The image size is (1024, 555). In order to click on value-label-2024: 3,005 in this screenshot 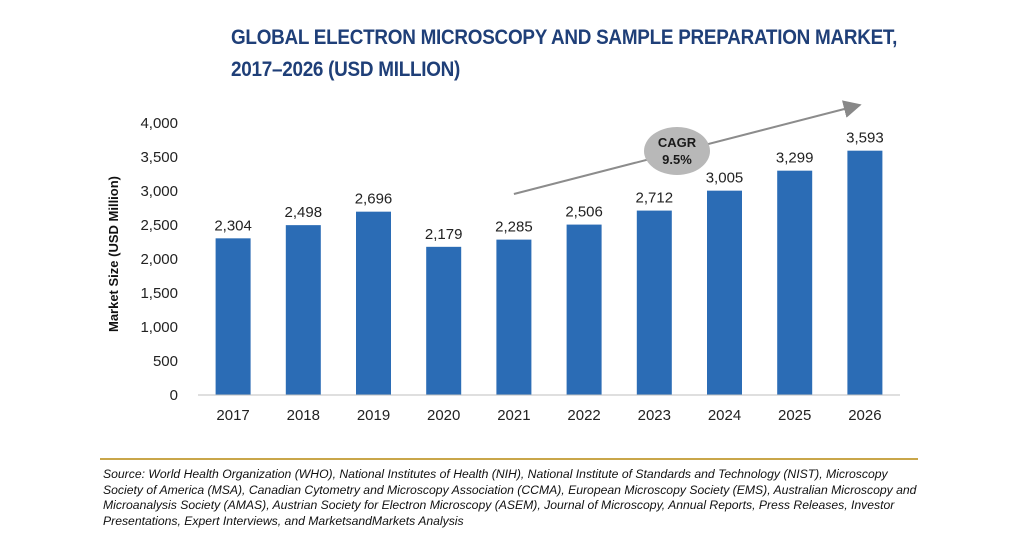, I will do `click(725, 178)`.